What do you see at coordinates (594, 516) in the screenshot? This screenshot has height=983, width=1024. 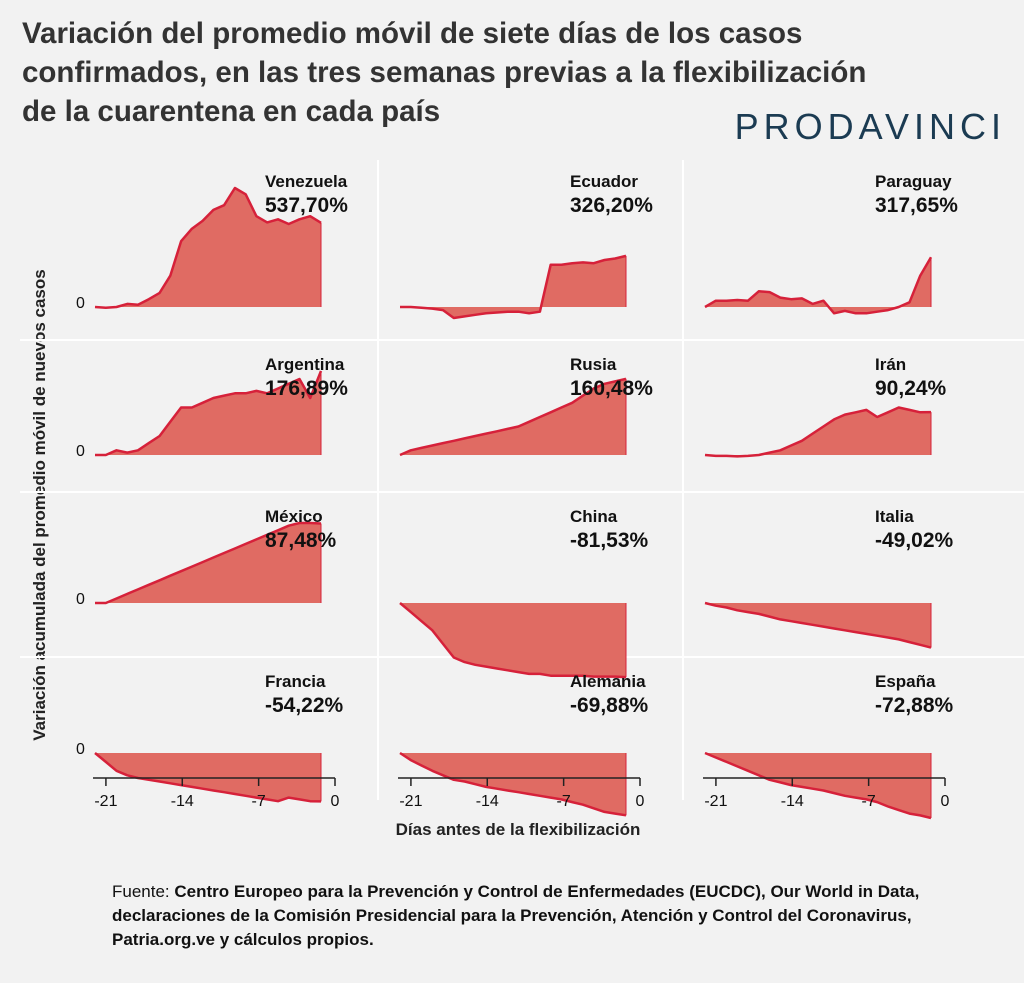 I see `country-name: China` at bounding box center [594, 516].